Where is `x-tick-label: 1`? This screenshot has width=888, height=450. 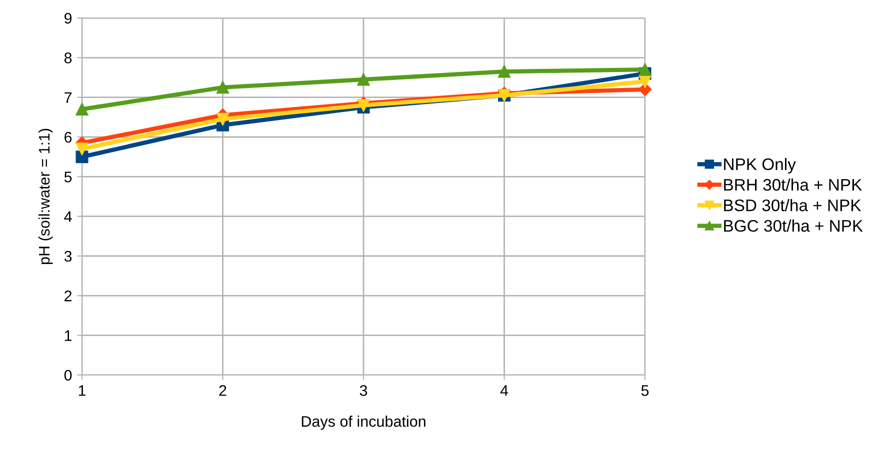
x-tick-label: 1 is located at coordinates (82, 390).